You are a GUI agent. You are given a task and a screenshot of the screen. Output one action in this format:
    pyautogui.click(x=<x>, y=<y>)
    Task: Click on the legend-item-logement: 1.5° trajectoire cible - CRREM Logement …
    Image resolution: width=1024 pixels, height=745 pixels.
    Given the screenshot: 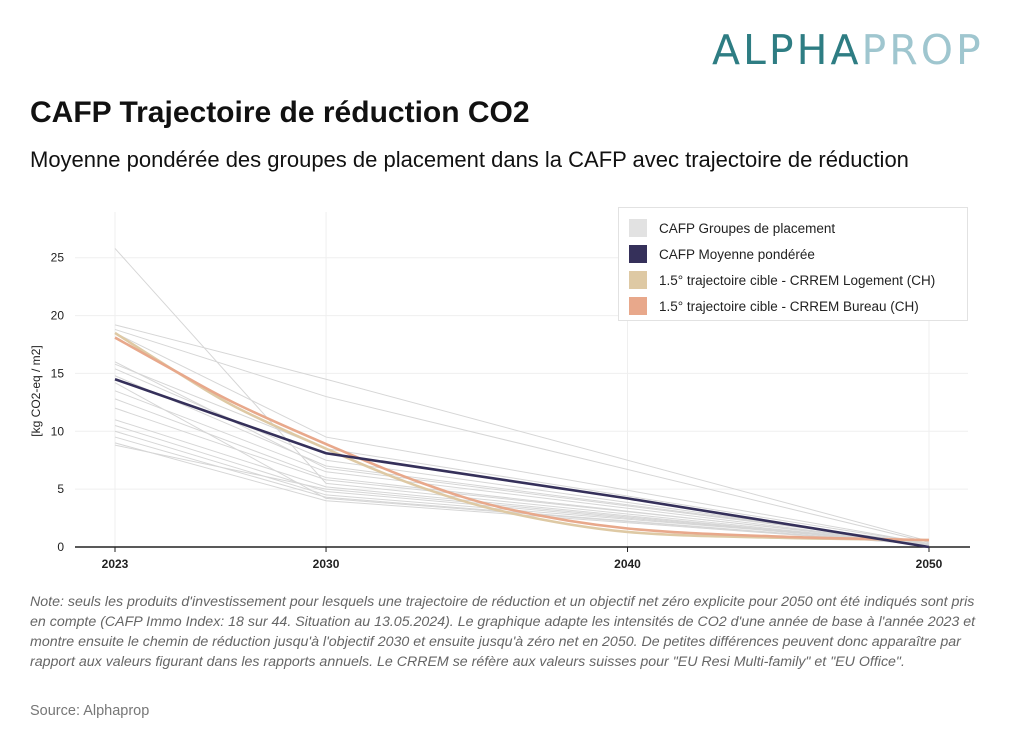 What is the action you would take?
    pyautogui.click(x=782, y=280)
    